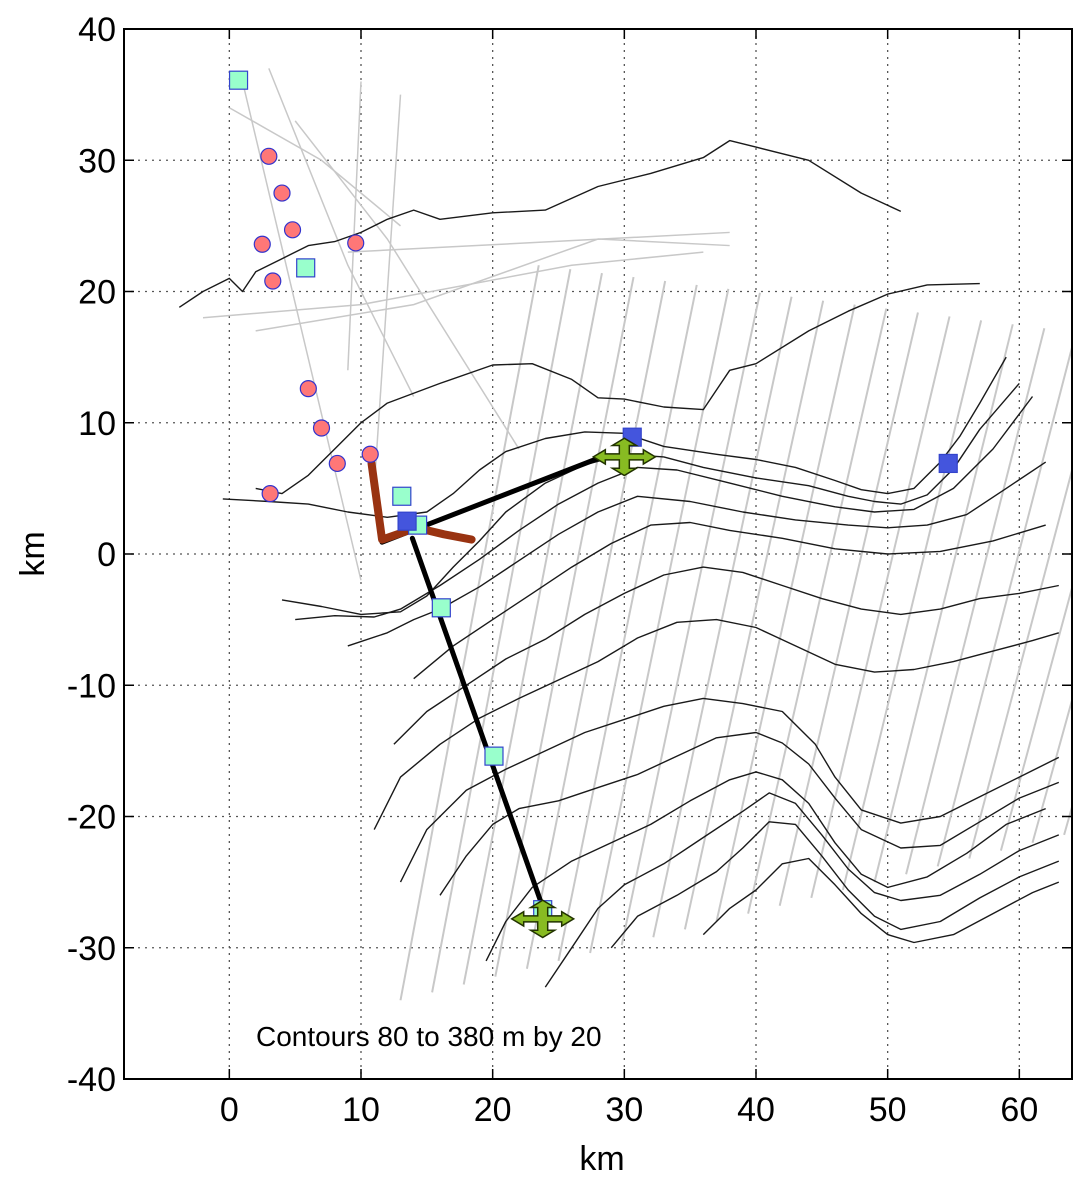 The height and width of the screenshot is (1177, 1074). What do you see at coordinates (97, 30) in the screenshot?
I see `y-tick-label: 40` at bounding box center [97, 30].